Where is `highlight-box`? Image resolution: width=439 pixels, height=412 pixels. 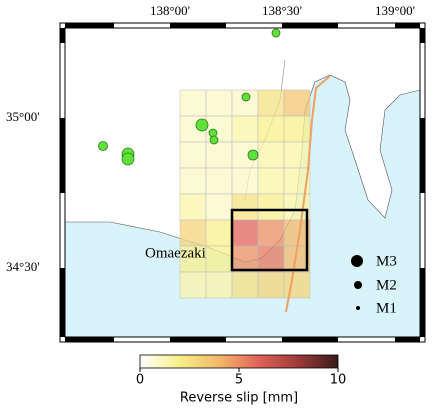
highlight-box is located at coordinates (269, 240).